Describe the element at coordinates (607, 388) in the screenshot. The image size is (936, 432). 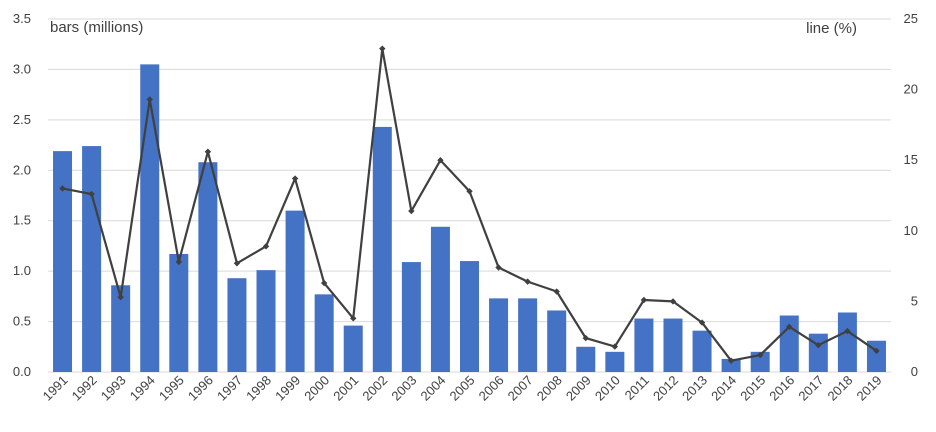
I see `x-tick-label: 2010` at that location.